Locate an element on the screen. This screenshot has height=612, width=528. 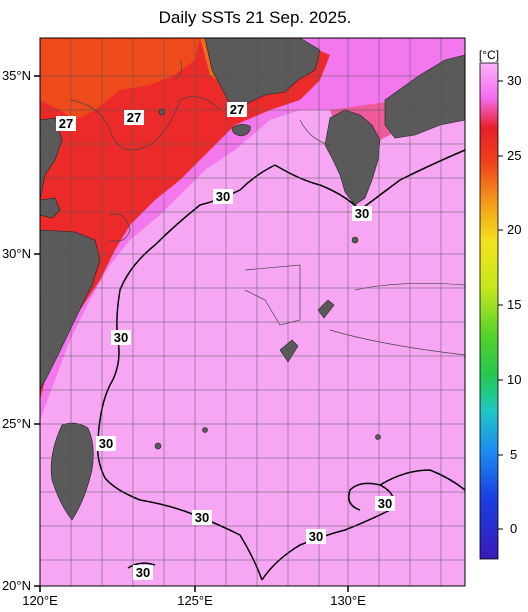
contour-label-27-east: 27 is located at coordinates (237, 109).